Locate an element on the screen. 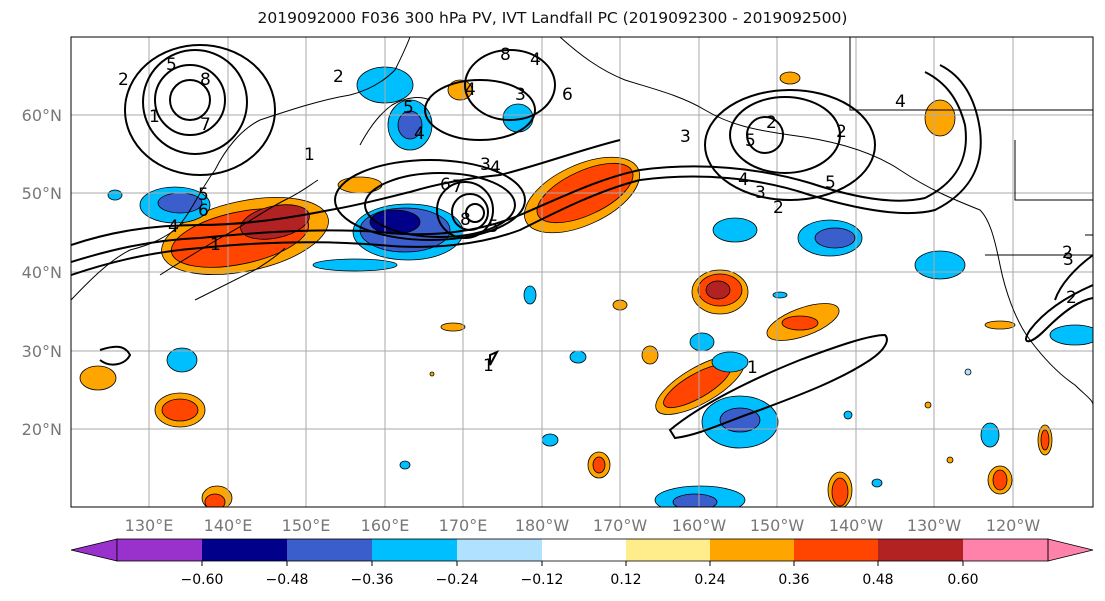 The width and height of the screenshot is (1105, 601). lat-label: 60°N is located at coordinates (42, 115).